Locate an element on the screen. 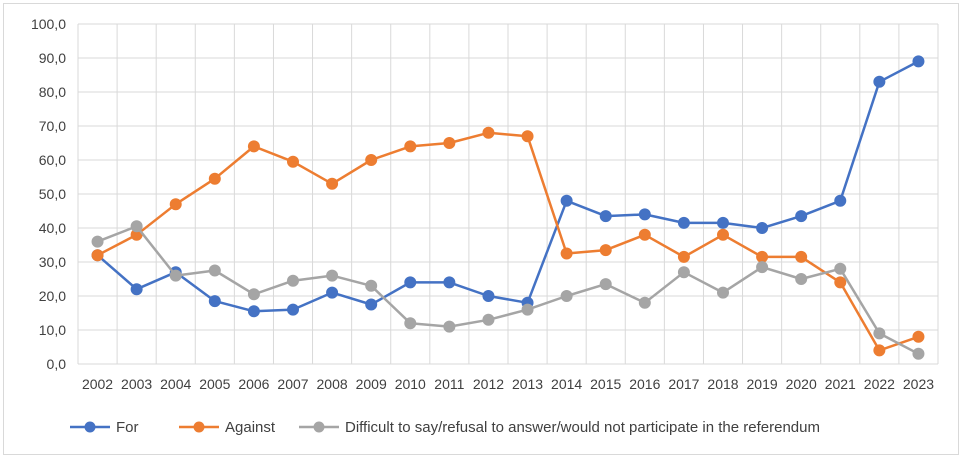  y-tick-label: 10,0 is located at coordinates (52, 330).